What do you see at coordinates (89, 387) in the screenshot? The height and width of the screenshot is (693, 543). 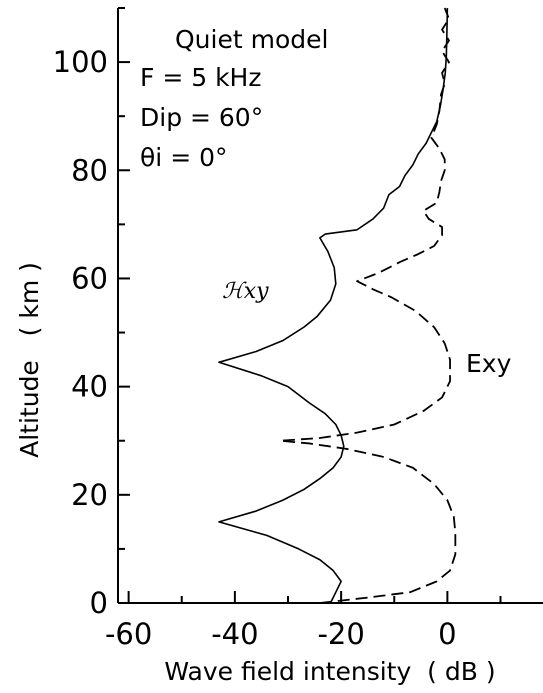 I see `y-tick-label: 40` at bounding box center [89, 387].